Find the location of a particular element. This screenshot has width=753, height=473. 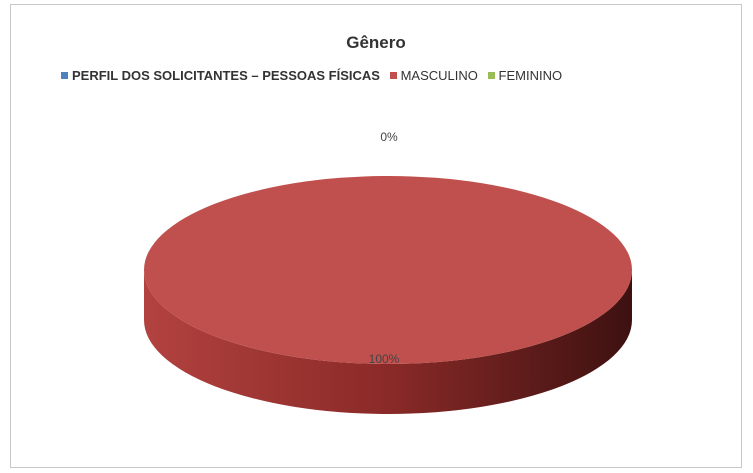

legend-swatch-masculino is located at coordinates (393, 75).